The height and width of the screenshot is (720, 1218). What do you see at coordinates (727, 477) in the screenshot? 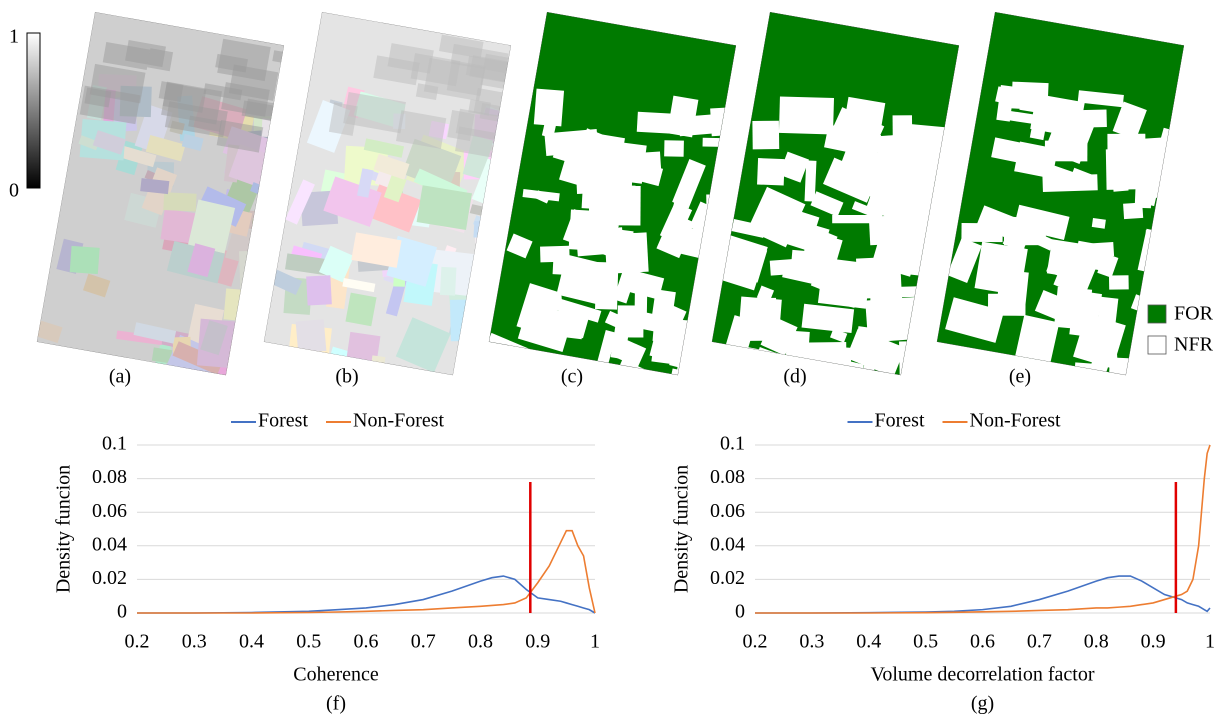
I see `y-tick-label: 0.08` at bounding box center [727, 477].